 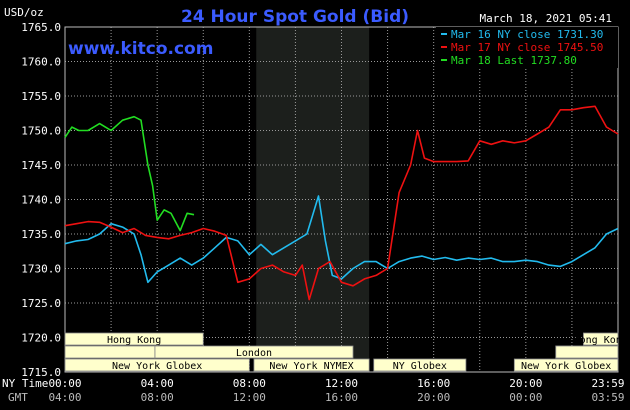 I want to click on x-tick-label-ny: 23:59, so click(x=607, y=383).